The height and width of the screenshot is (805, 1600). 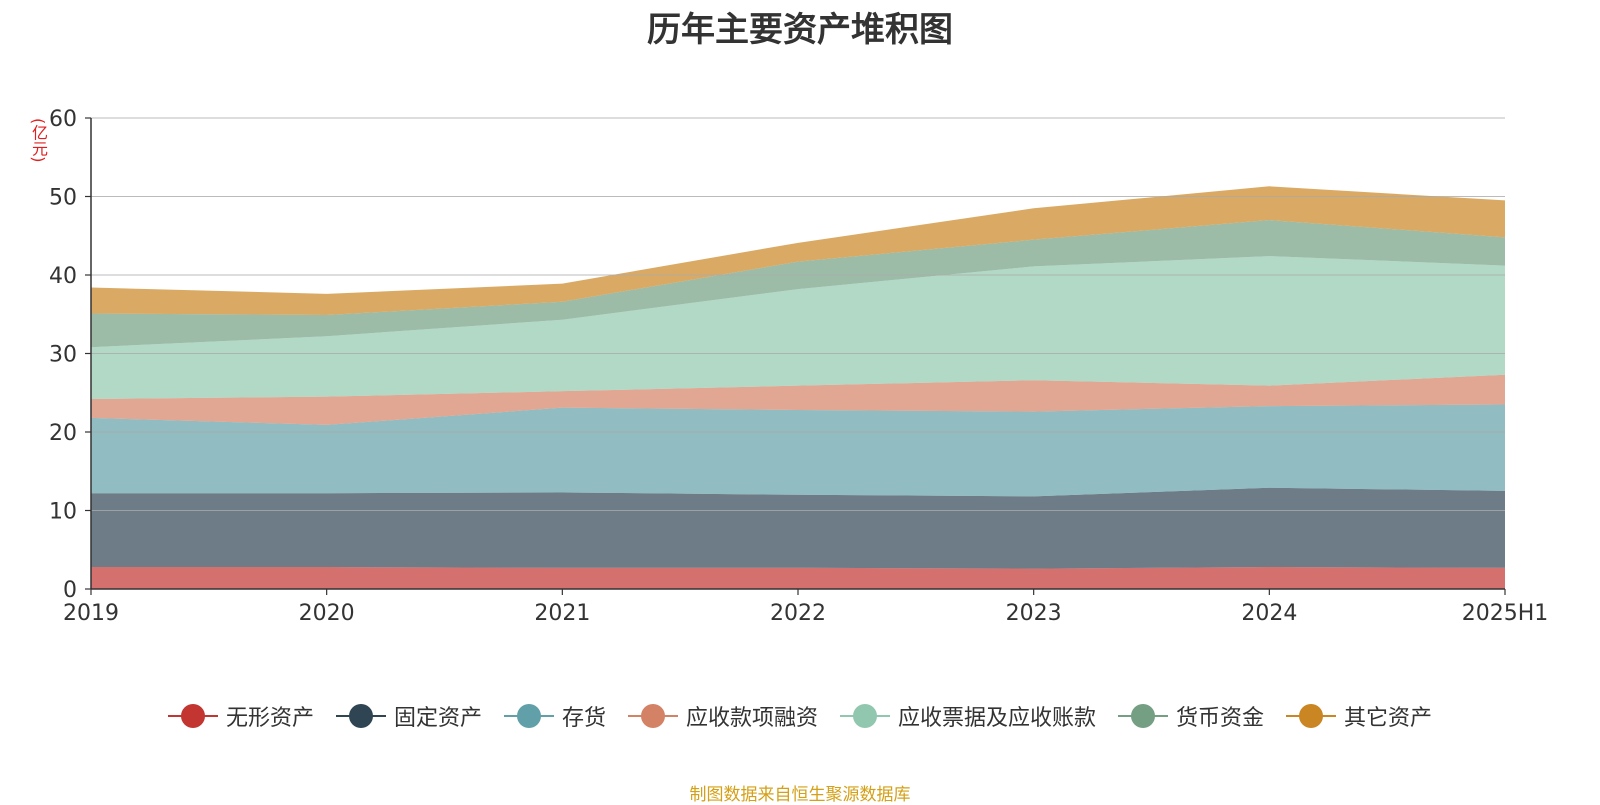 What do you see at coordinates (63, 276) in the screenshot?
I see `y-tick-label-40: 40` at bounding box center [63, 276].